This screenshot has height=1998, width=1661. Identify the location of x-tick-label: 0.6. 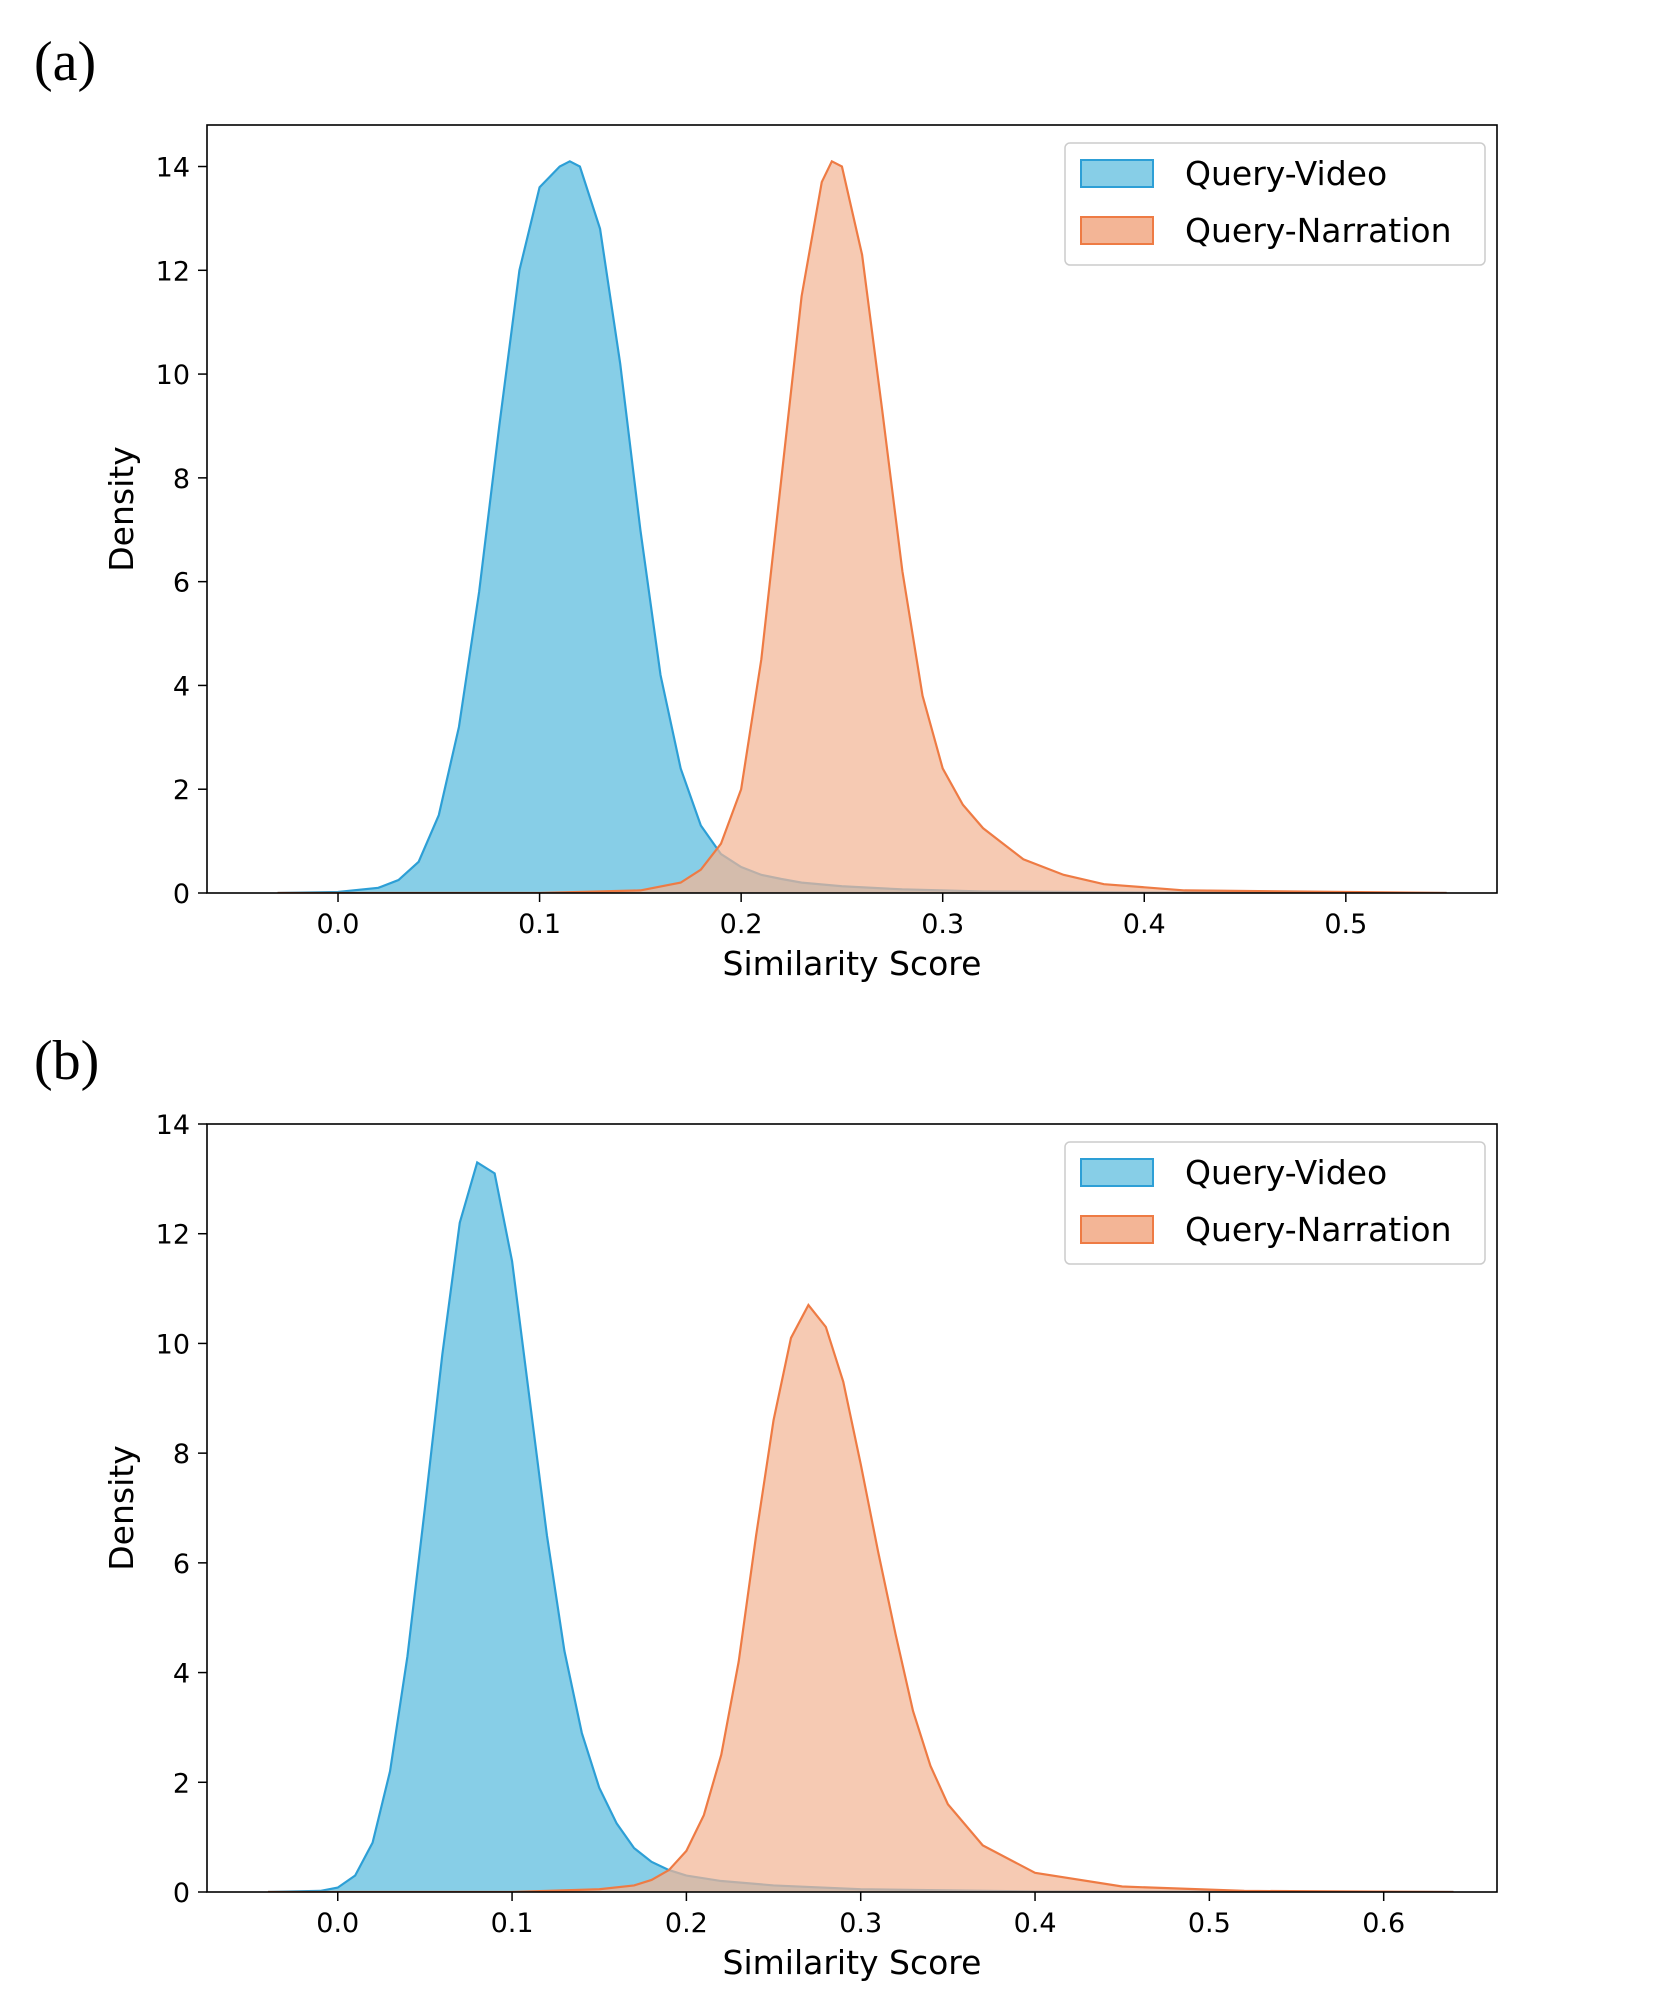
(1383, 1923).